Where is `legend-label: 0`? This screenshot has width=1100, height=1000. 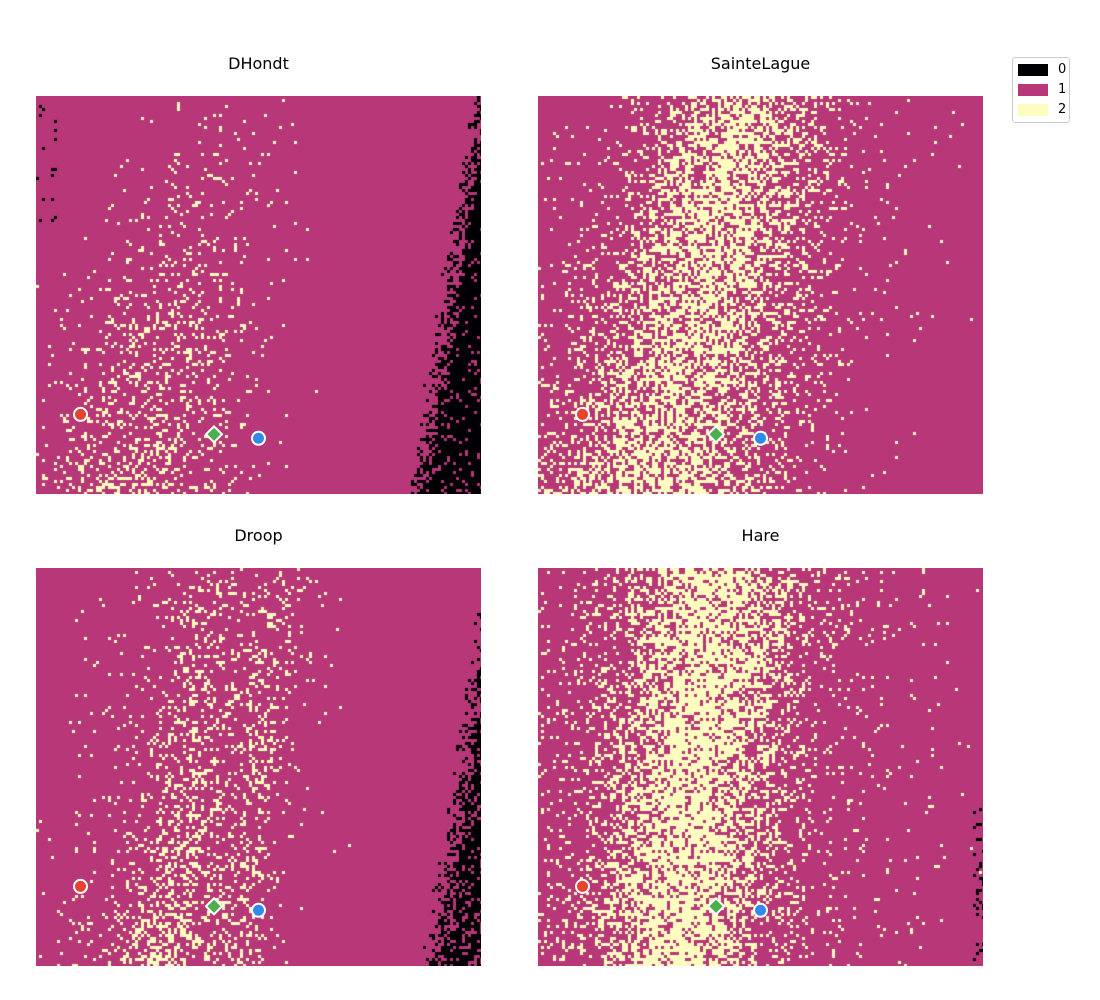 legend-label: 0 is located at coordinates (1062, 69).